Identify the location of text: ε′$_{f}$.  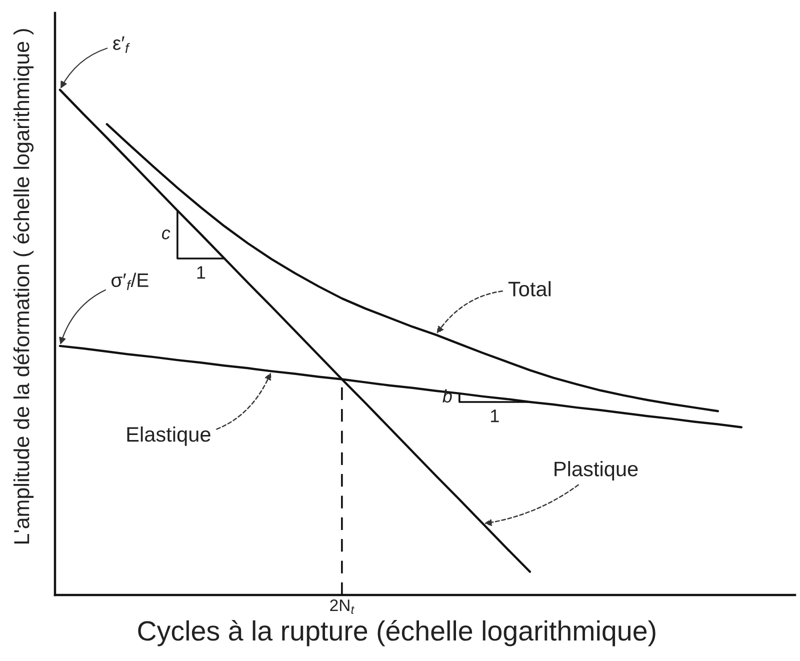
(121, 44).